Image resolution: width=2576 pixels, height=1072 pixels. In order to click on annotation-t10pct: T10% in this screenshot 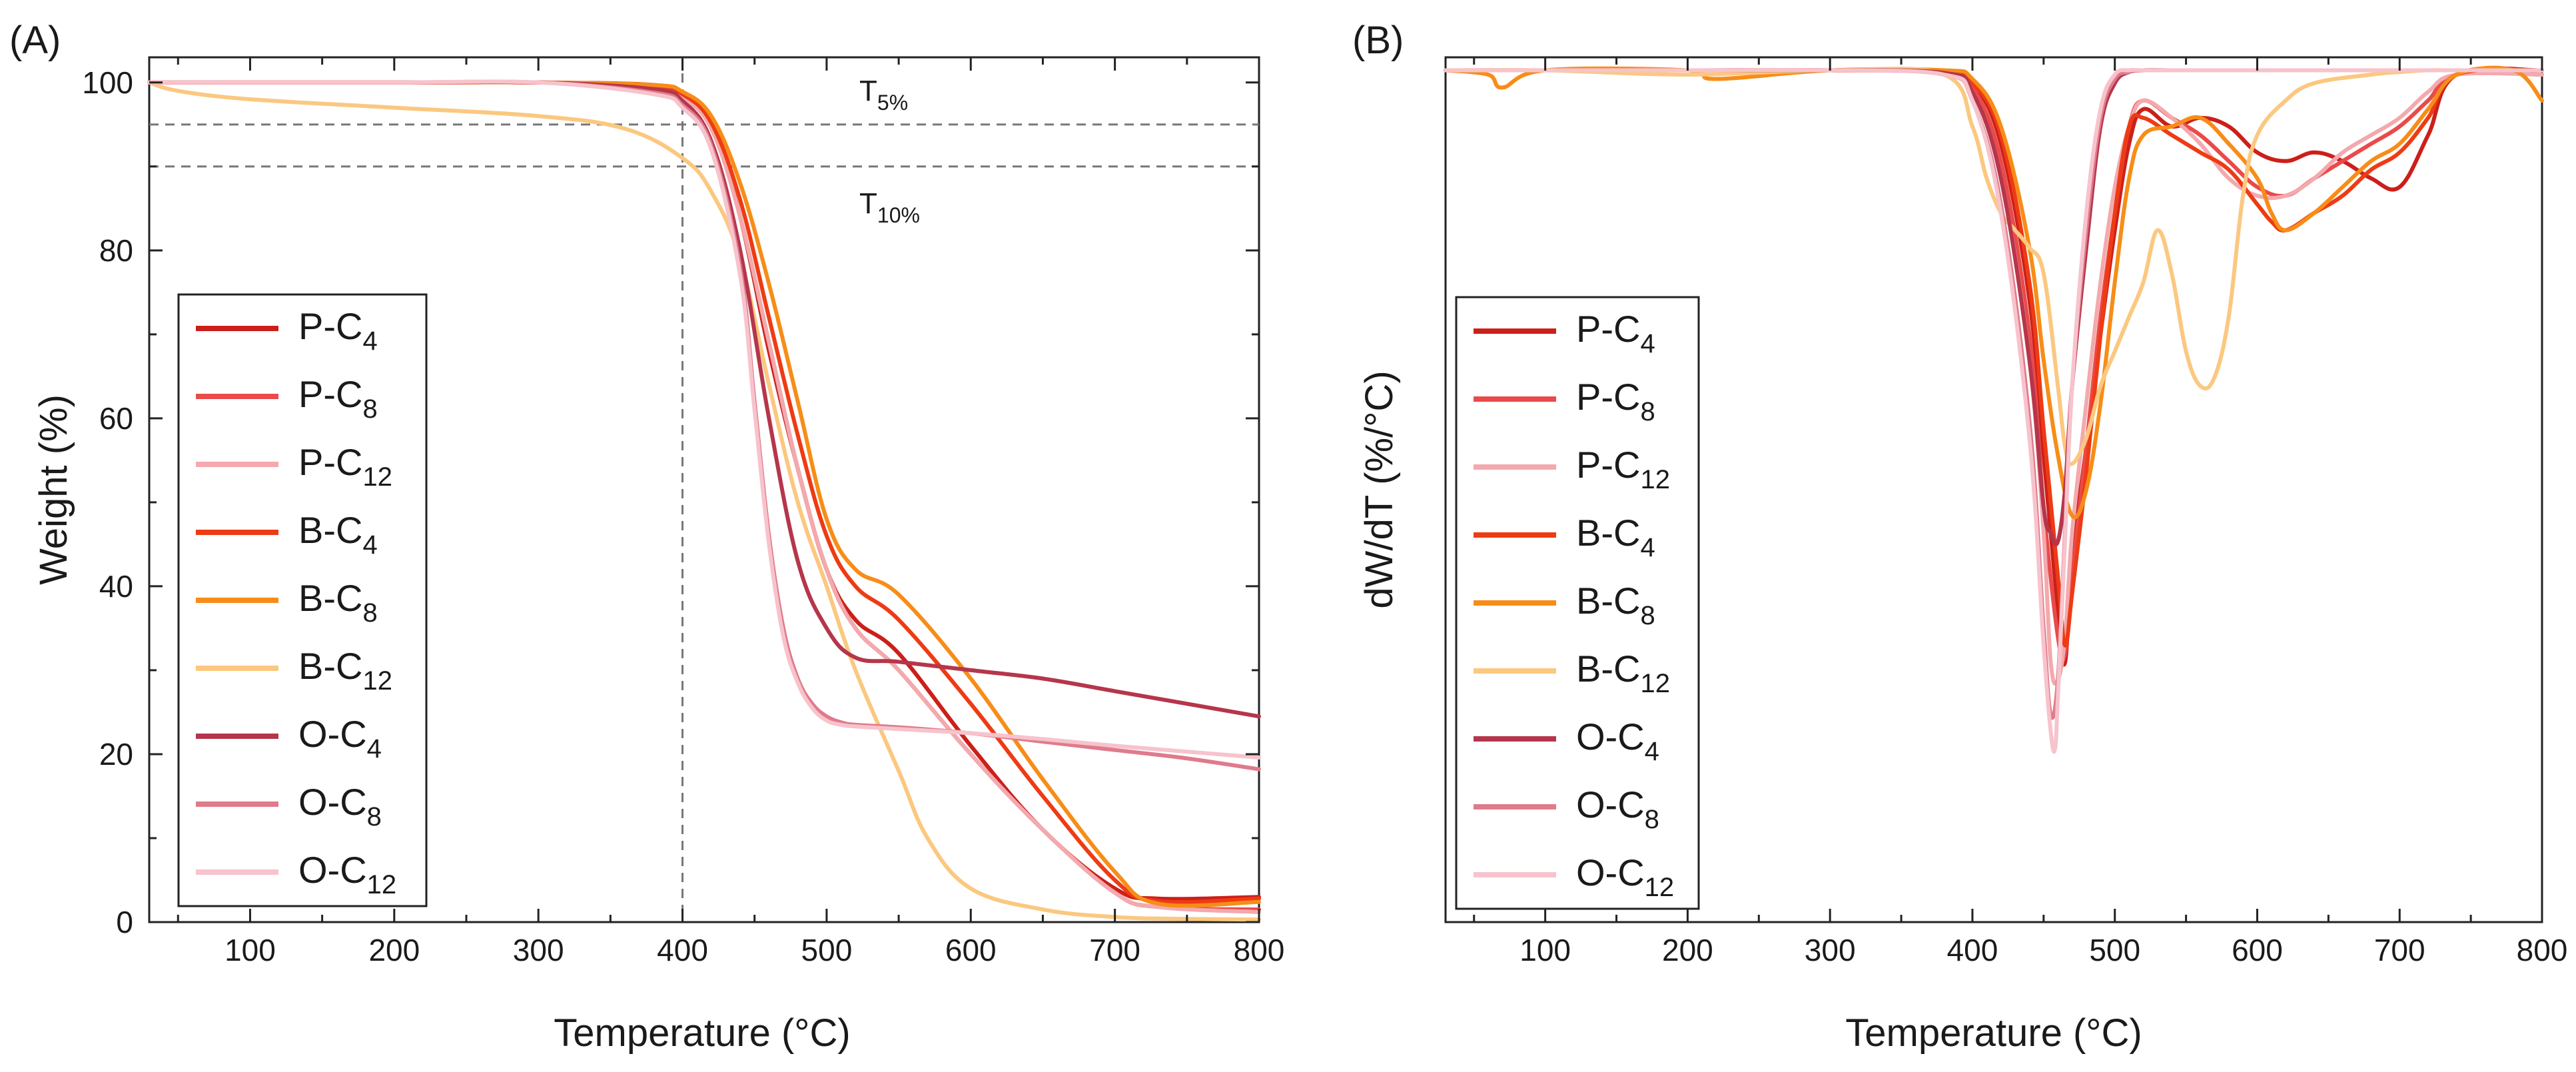, I will do `click(890, 207)`.